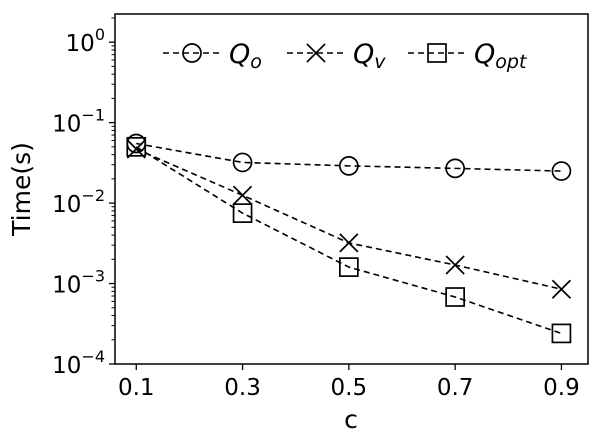 The width and height of the screenshot is (598, 440). Describe the element at coordinates (501, 56) in the screenshot. I see `legend-label: Qopt` at that location.